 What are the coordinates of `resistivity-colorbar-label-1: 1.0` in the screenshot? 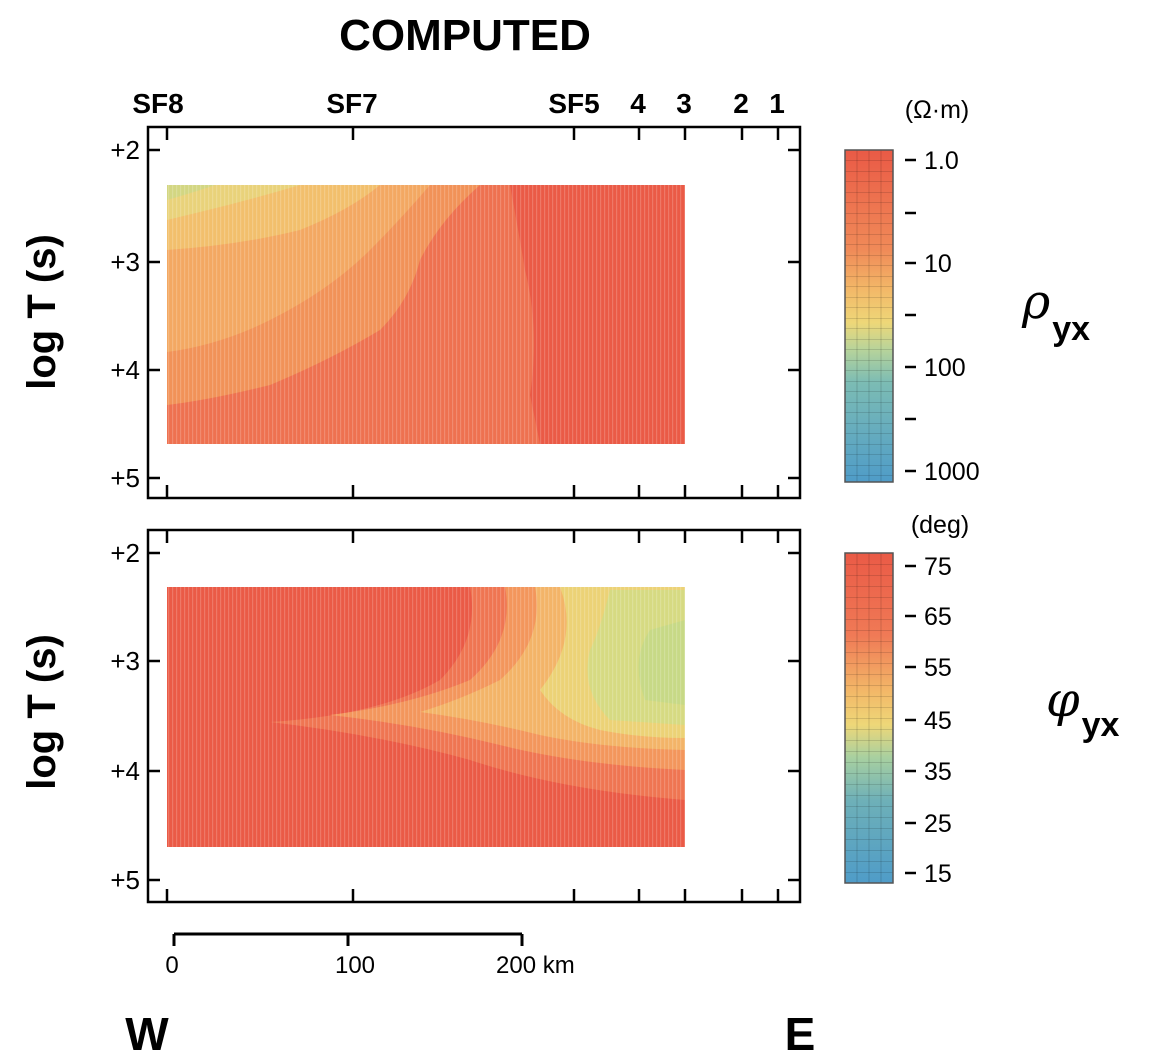 It's located at (941, 161).